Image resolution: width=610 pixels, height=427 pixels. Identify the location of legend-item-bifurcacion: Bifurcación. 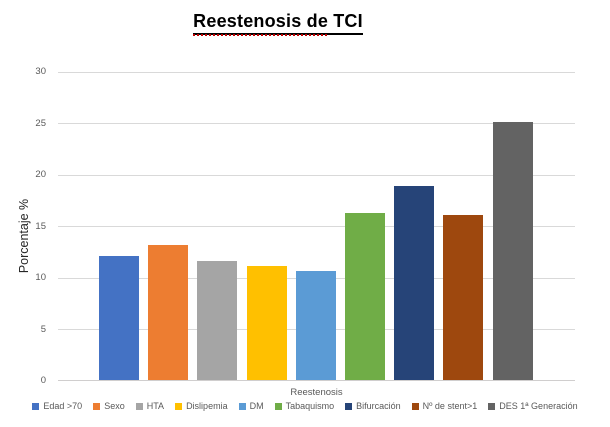
(373, 406).